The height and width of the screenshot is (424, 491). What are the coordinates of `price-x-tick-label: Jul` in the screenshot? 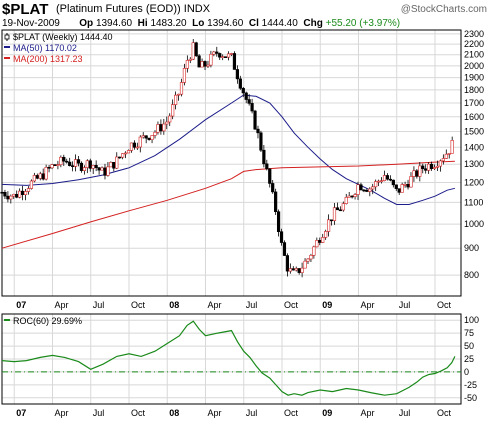 It's located at (252, 305).